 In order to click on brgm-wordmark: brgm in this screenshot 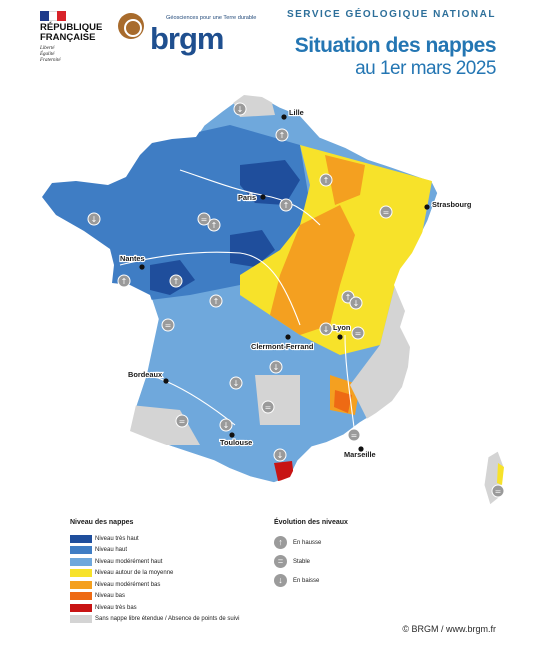, I will do `click(187, 38)`.